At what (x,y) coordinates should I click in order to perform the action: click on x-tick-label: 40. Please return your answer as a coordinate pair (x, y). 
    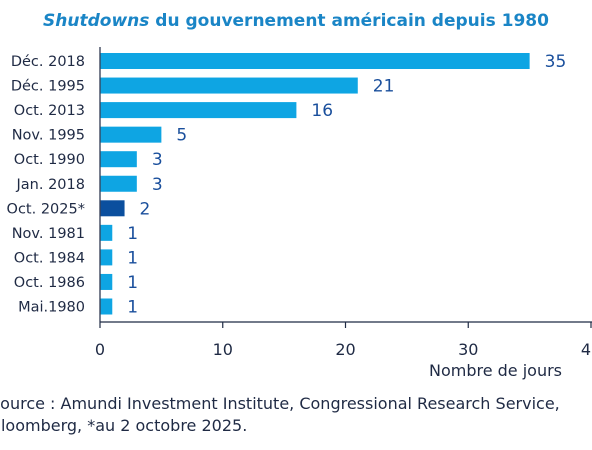
    Looking at the image, I should click on (586, 349).